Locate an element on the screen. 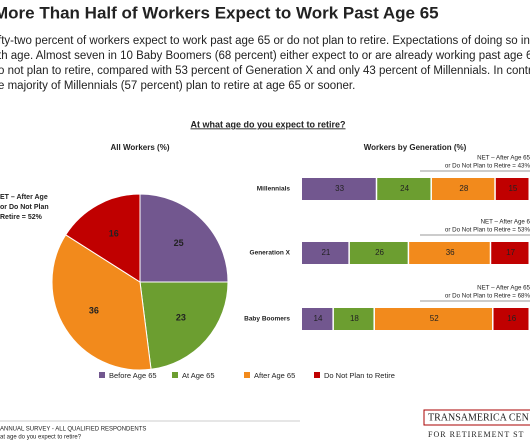 Image resolution: width=530 pixels, height=442 pixels. pie-annotation: or Do Not Plan is located at coordinates (24, 207).